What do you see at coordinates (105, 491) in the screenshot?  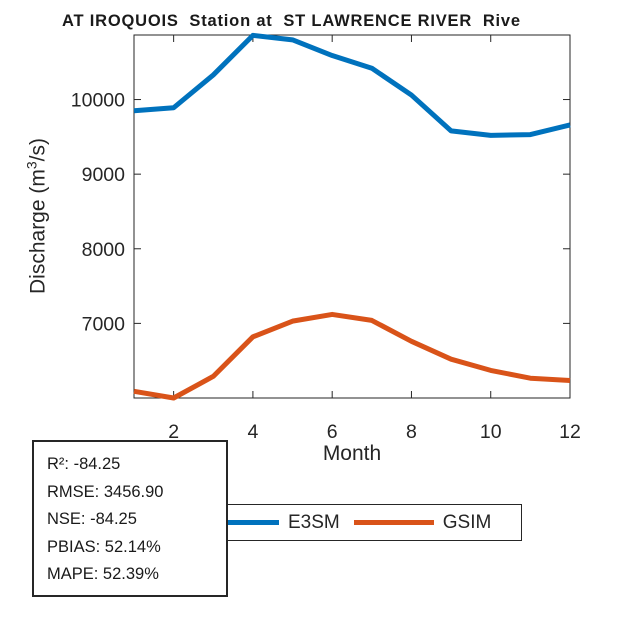 I see `stat-rmse: RMSE: 3456.90` at bounding box center [105, 491].